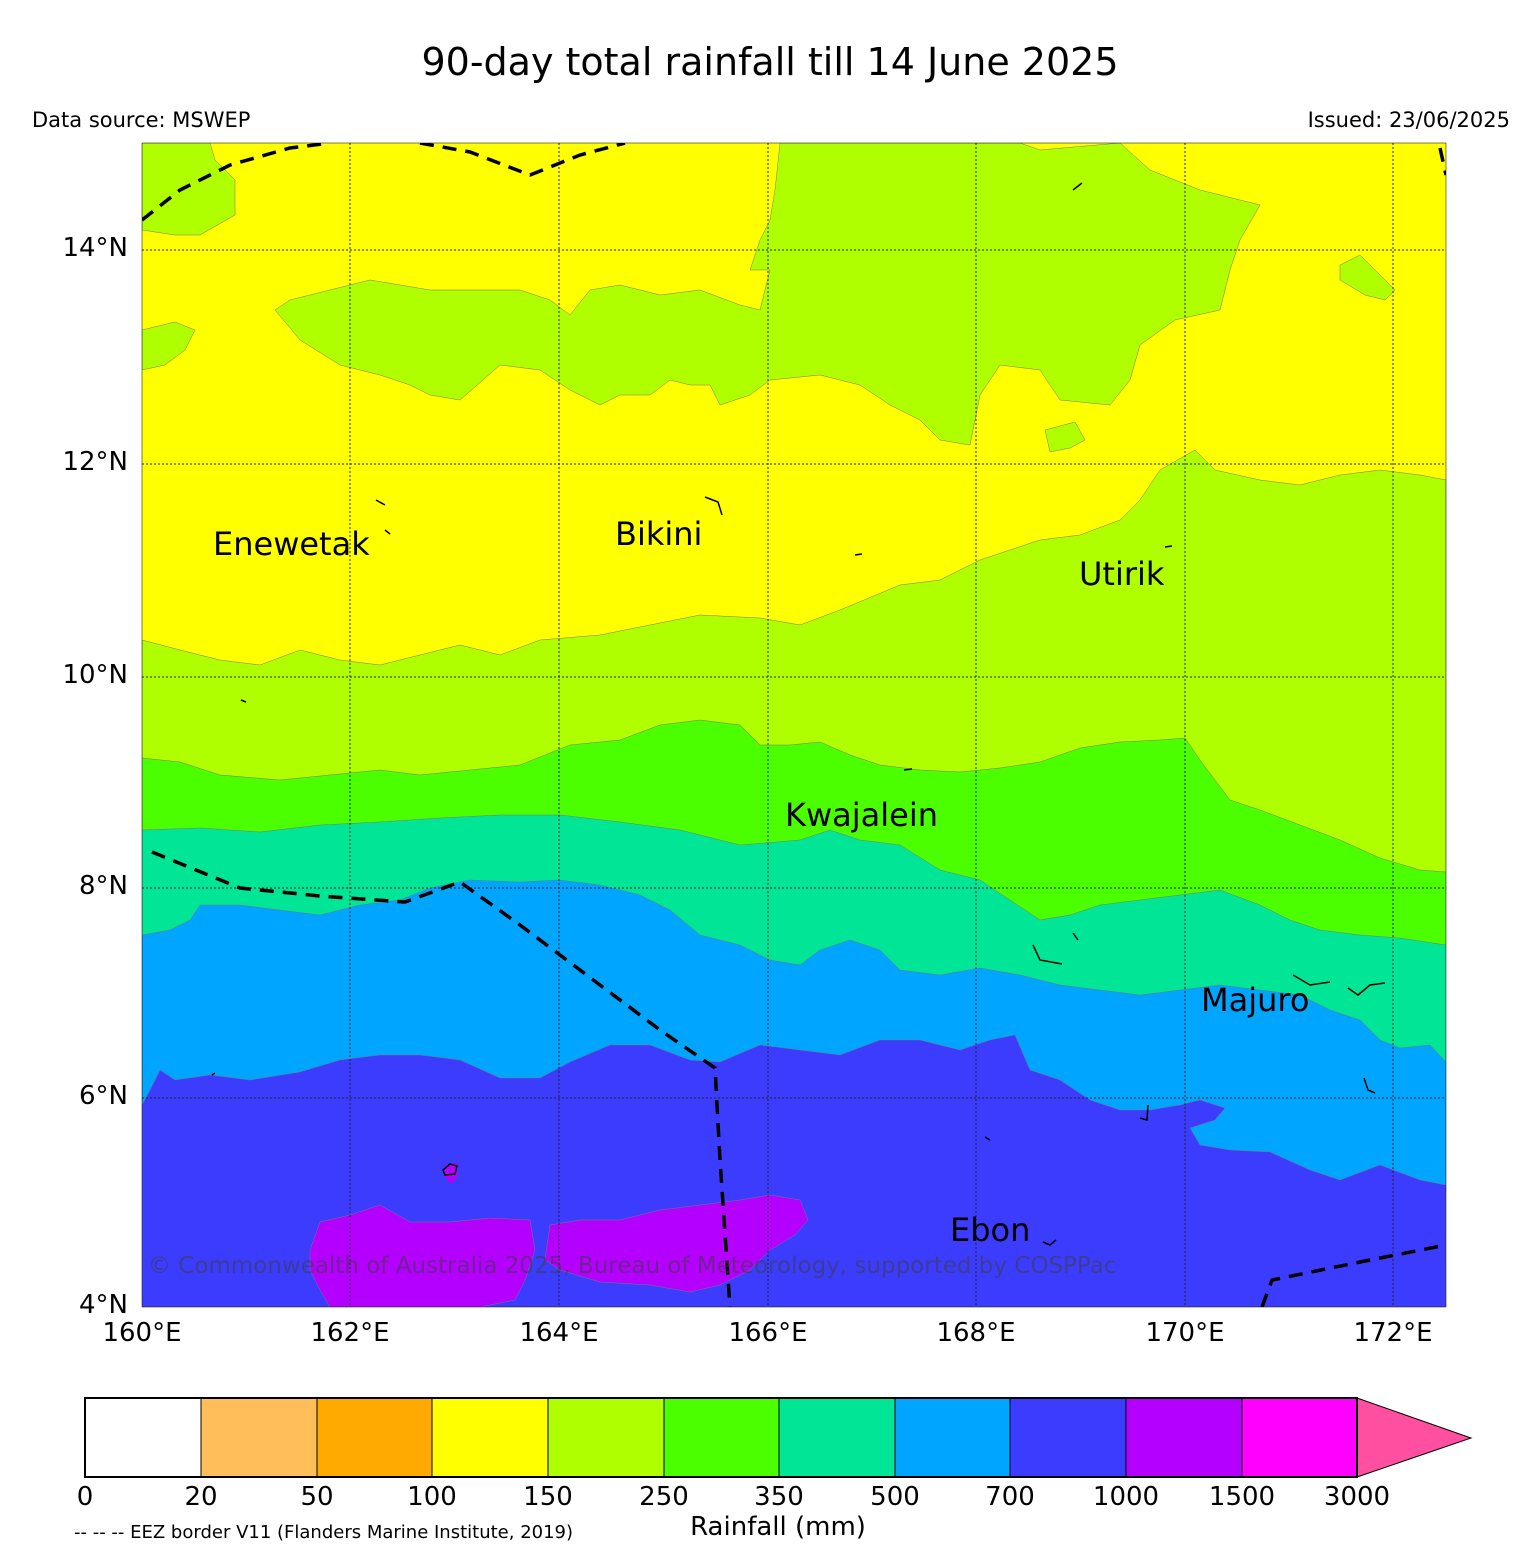 The image size is (1540, 1563). What do you see at coordinates (778, 1527) in the screenshot?
I see `colorbar-title: Rainfall (mm)` at bounding box center [778, 1527].